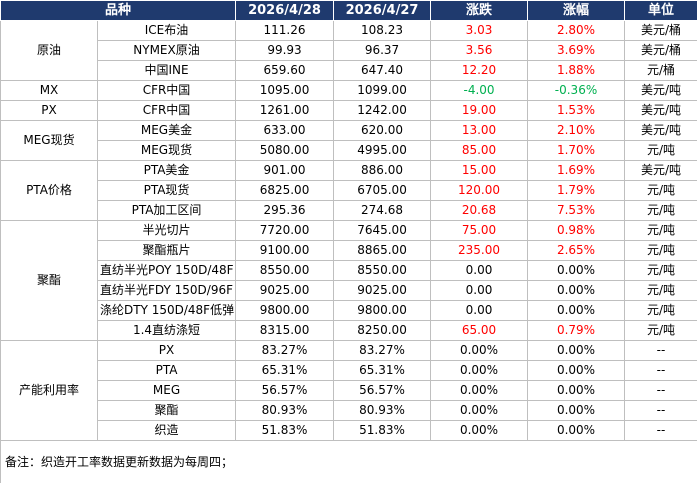 Image resolution: width=697 pixels, height=483 pixels. Describe the element at coordinates (479, 190) in the screenshot. I see `change: 120.00` at that location.